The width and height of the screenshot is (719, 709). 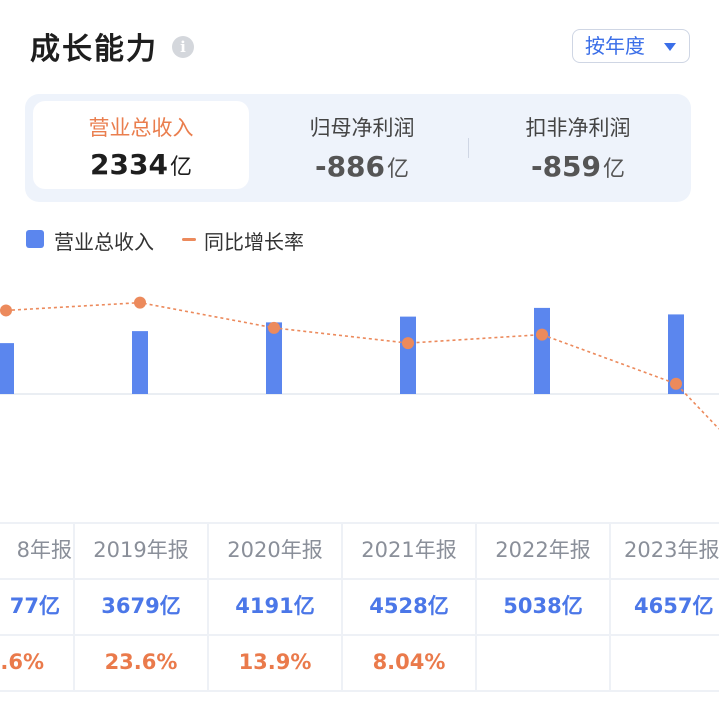 I want to click on tab-net-profit-value: -886亿, so click(x=362, y=166).